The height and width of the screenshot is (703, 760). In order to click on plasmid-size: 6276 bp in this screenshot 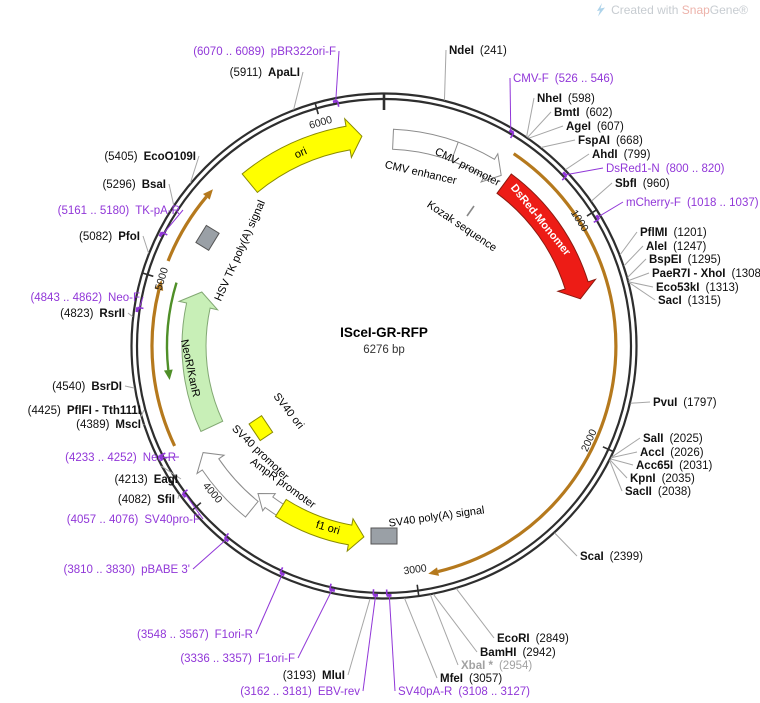, I will do `click(384, 350)`.